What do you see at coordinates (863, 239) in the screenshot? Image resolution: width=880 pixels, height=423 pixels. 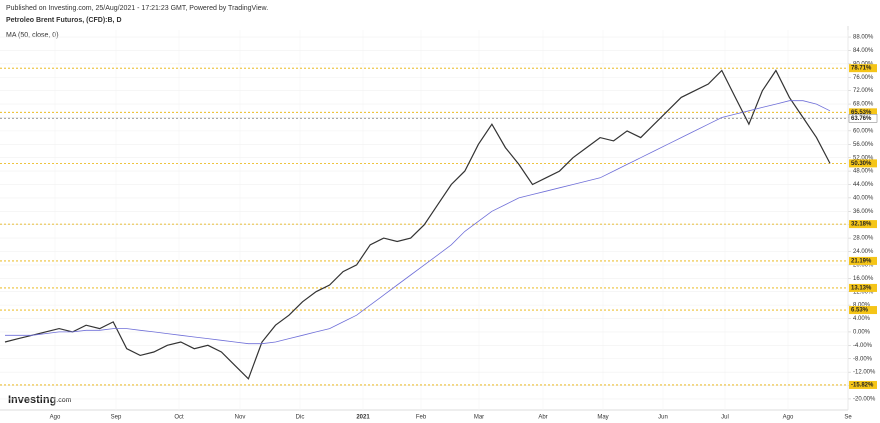 I see `y-tick-label: 28.00%` at bounding box center [863, 239].